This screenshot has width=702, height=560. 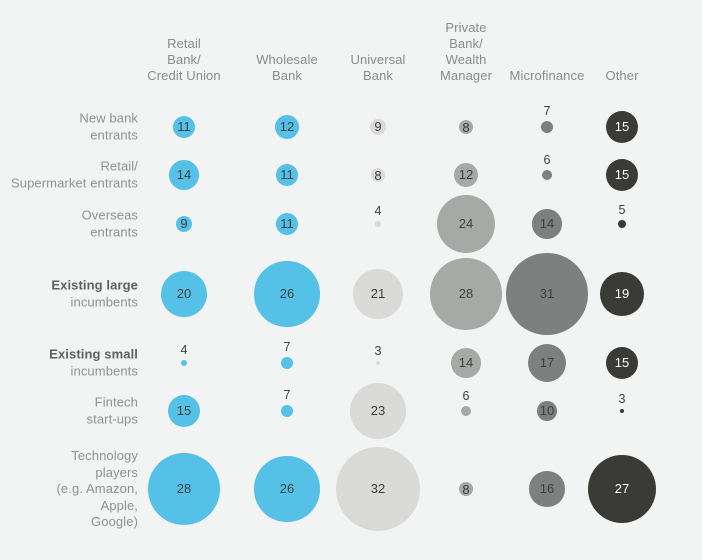 I want to click on bubble-r6-c3: 23, so click(x=378, y=411).